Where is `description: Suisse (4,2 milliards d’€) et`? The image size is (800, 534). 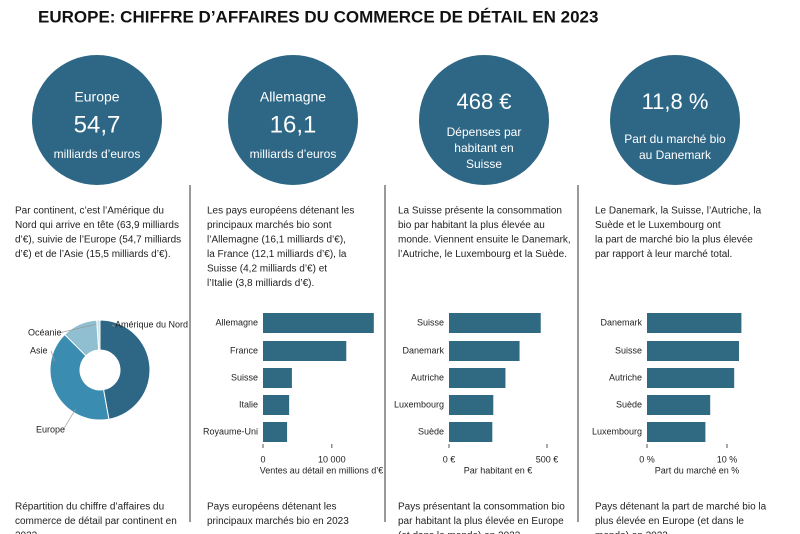 description: Suisse (4,2 milliards d’€) et is located at coordinates (267, 269).